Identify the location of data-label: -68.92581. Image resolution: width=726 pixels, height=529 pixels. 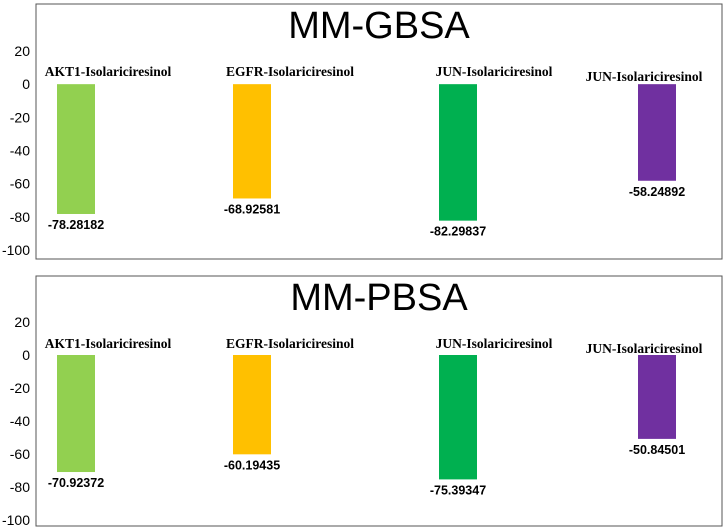
(252, 209).